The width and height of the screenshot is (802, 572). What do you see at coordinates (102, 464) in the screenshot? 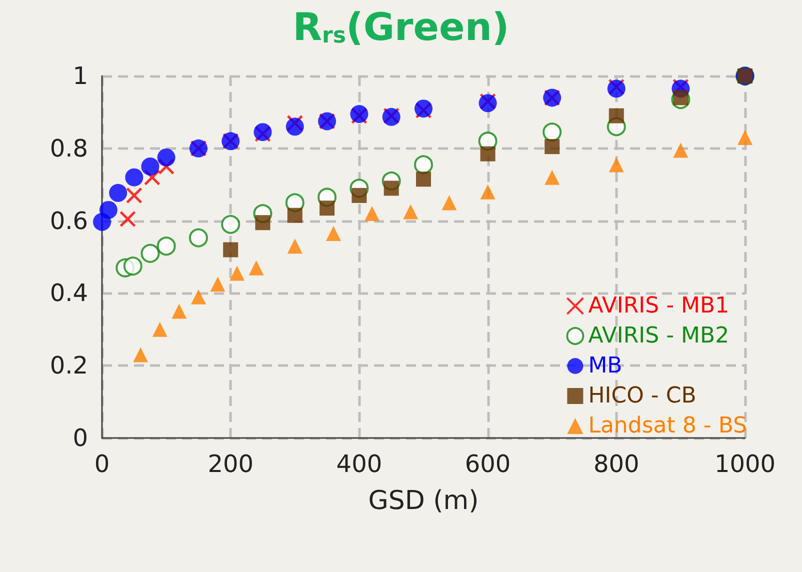
I see `x-tick-label: 0` at bounding box center [102, 464].